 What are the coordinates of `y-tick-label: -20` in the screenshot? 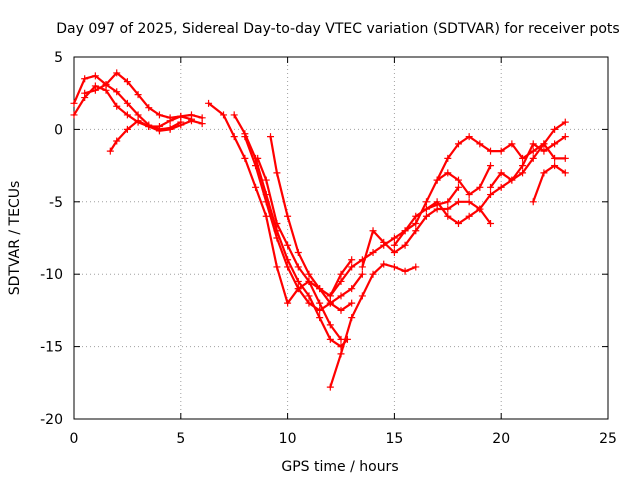 It's located at (51, 420).